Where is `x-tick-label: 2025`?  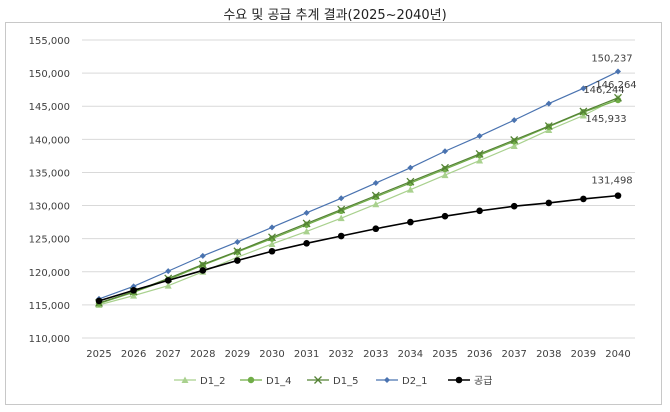 x-tick-label: 2025 is located at coordinates (98, 354).